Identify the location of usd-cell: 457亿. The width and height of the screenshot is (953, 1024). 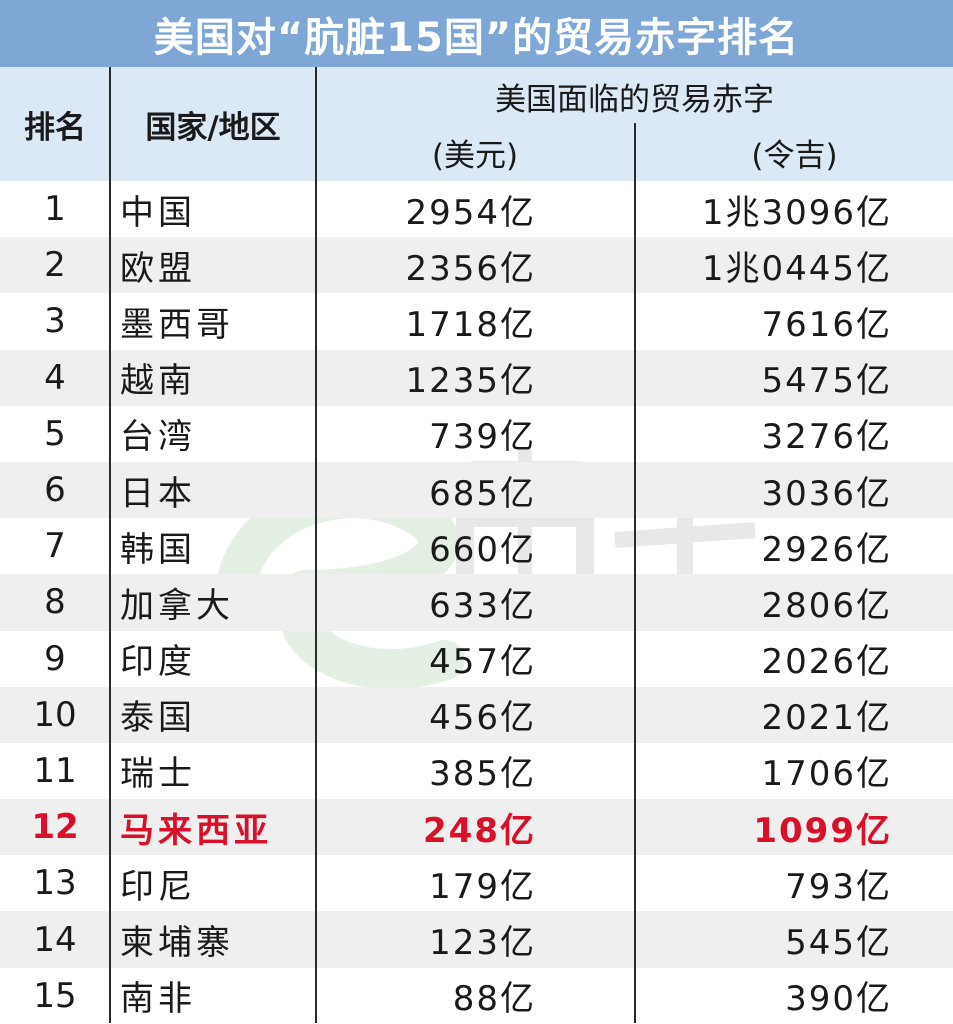
(482, 662).